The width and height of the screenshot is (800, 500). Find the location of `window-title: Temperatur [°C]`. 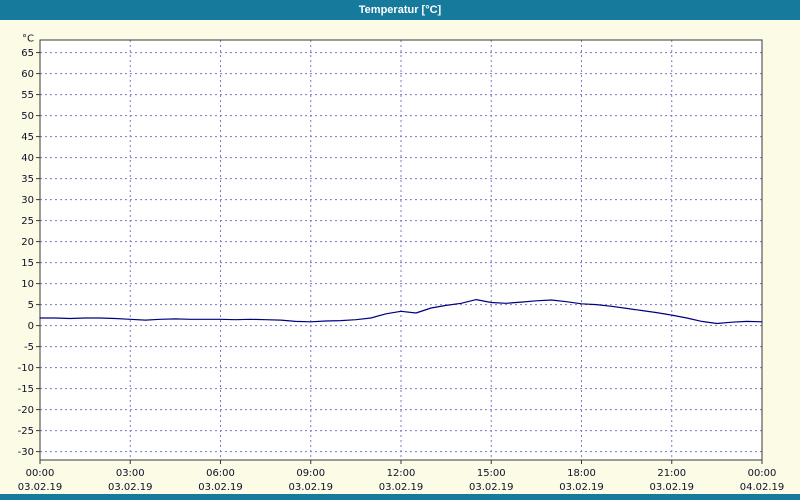

window-title: Temperatur [°C] is located at coordinates (400, 10).